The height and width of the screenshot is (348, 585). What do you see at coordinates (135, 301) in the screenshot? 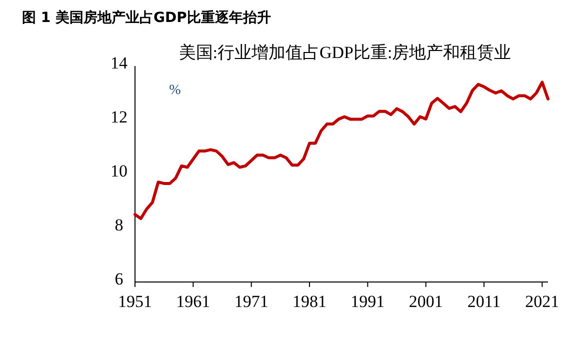
I see `x-tick-label: 1951` at bounding box center [135, 301].